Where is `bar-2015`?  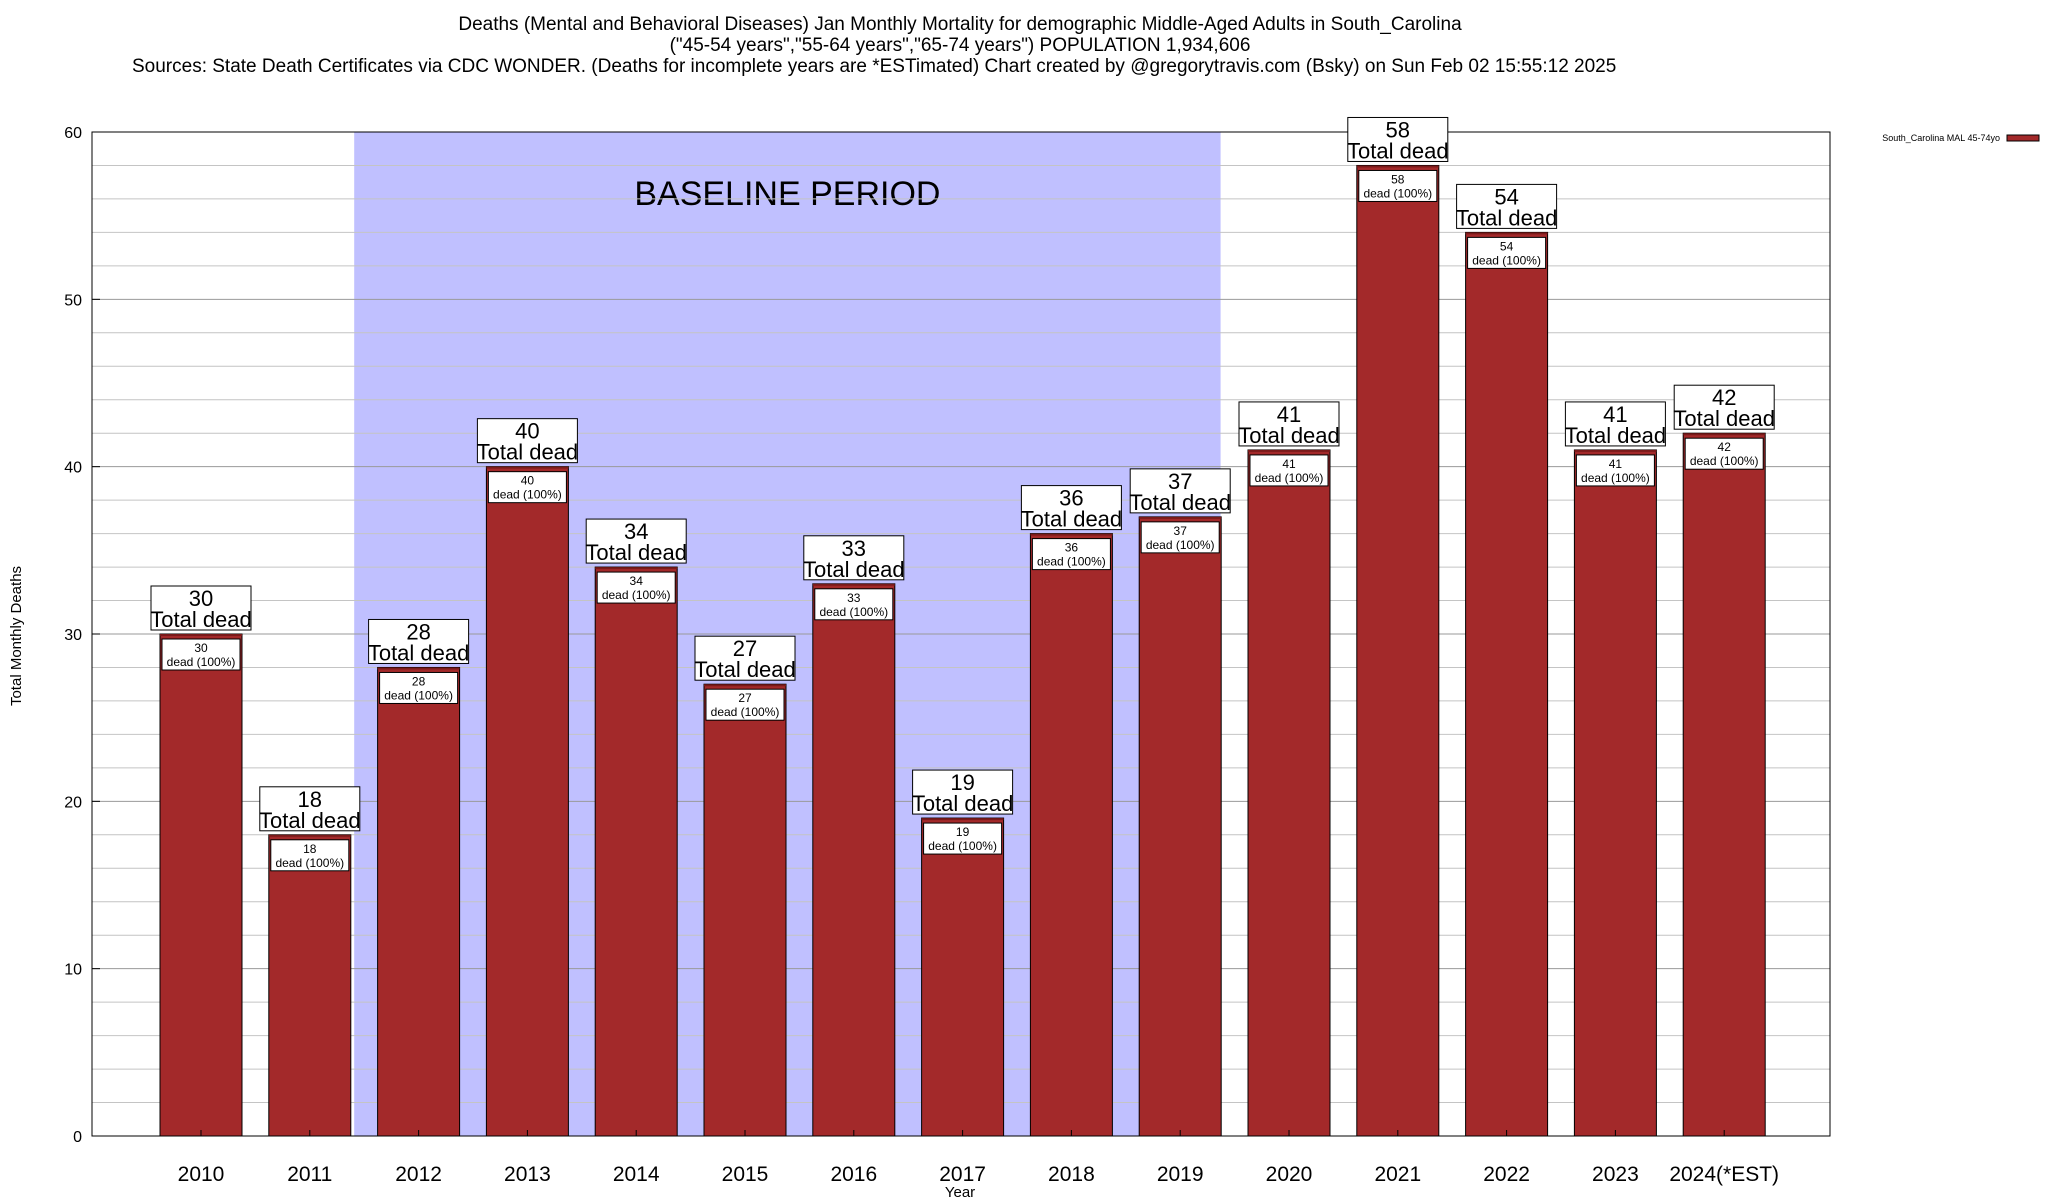 bar-2015 is located at coordinates (745, 910).